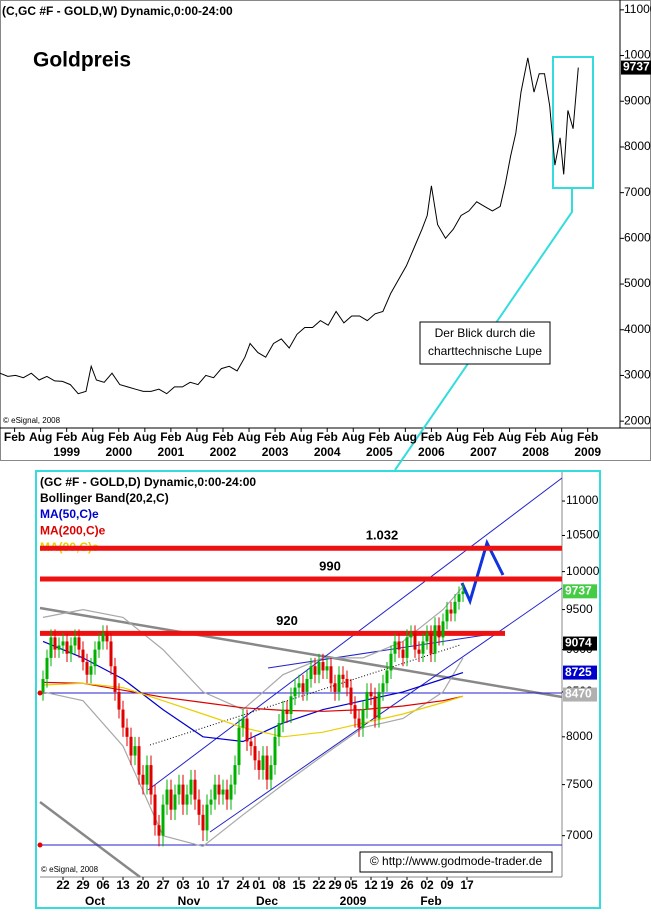 The height and width of the screenshot is (915, 651). What do you see at coordinates (430, 901) in the screenshot?
I see `month-label: Feb` at bounding box center [430, 901].